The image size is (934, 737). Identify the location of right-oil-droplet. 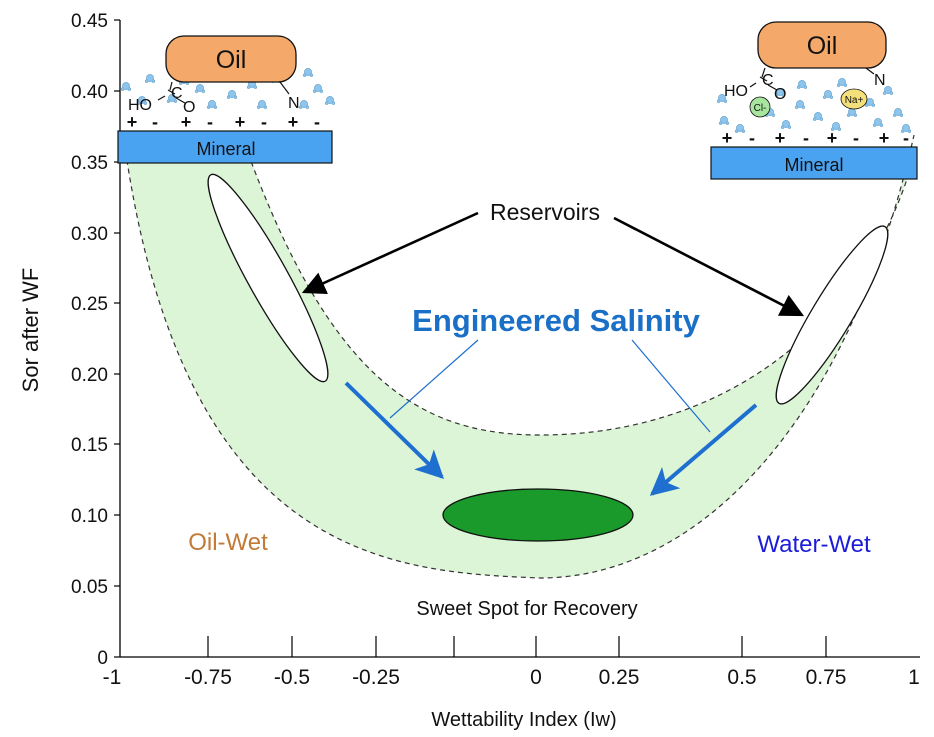
(822, 45).